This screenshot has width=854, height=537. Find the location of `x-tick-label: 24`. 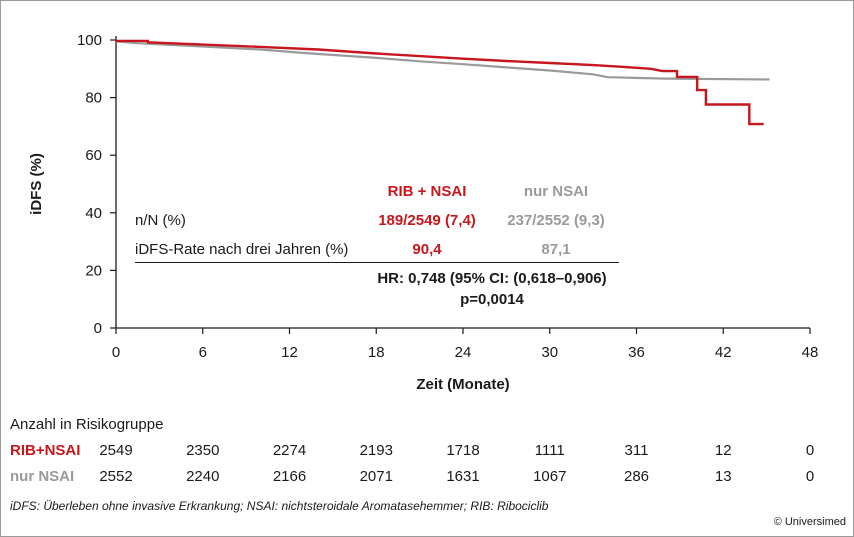

x-tick-label: 24 is located at coordinates (463, 352).